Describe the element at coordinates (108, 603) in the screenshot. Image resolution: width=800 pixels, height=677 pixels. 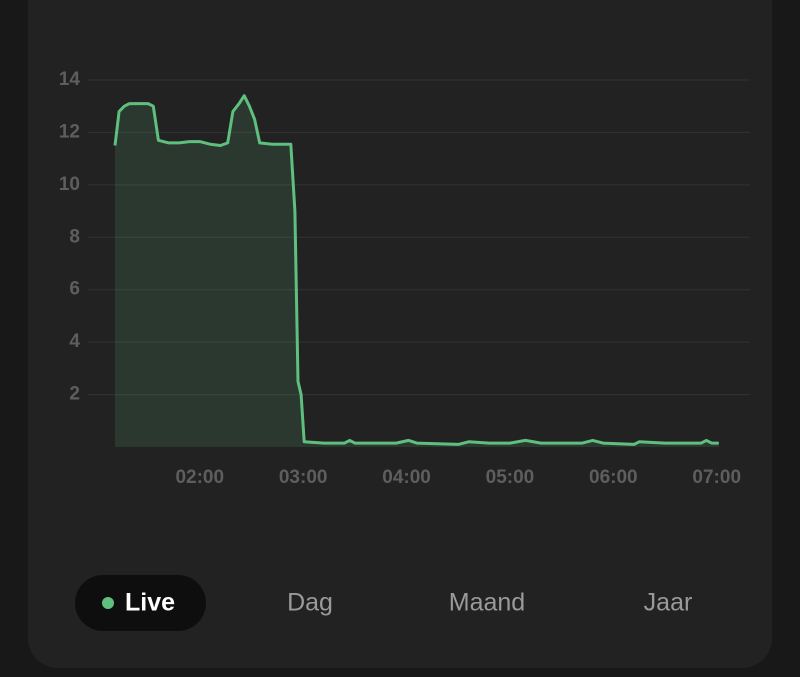
I see `live-dot` at that location.